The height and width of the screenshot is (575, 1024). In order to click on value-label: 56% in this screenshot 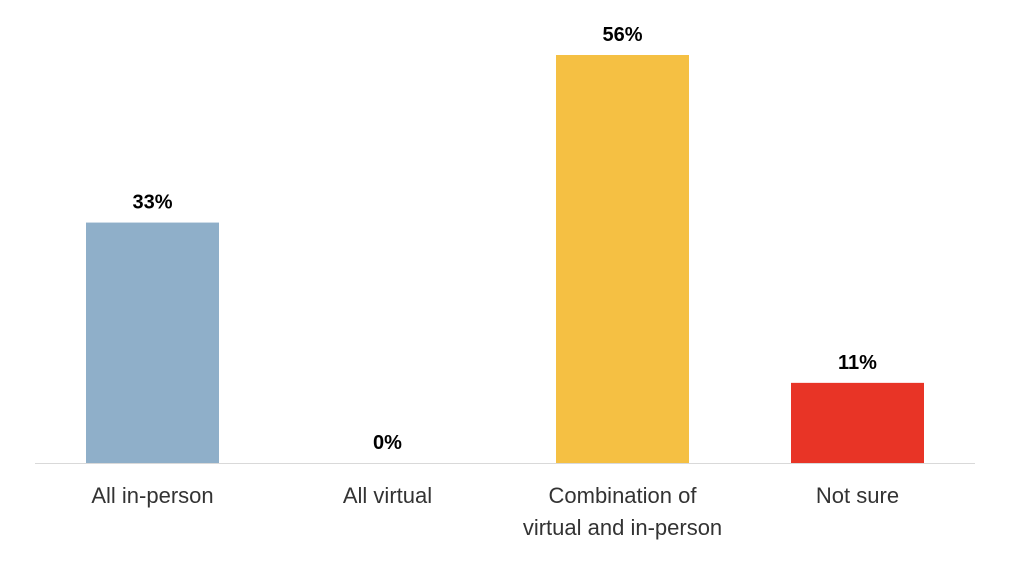, I will do `click(622, 35)`.